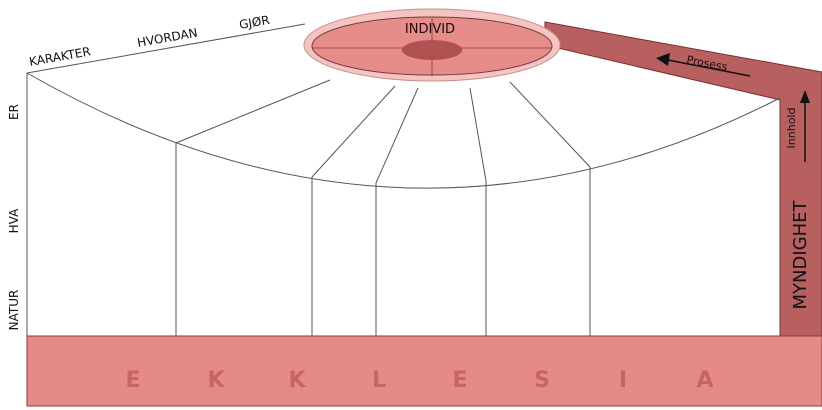 The width and height of the screenshot is (822, 410). What do you see at coordinates (542, 380) in the screenshot?
I see `ekklesia-letter: S` at bounding box center [542, 380].